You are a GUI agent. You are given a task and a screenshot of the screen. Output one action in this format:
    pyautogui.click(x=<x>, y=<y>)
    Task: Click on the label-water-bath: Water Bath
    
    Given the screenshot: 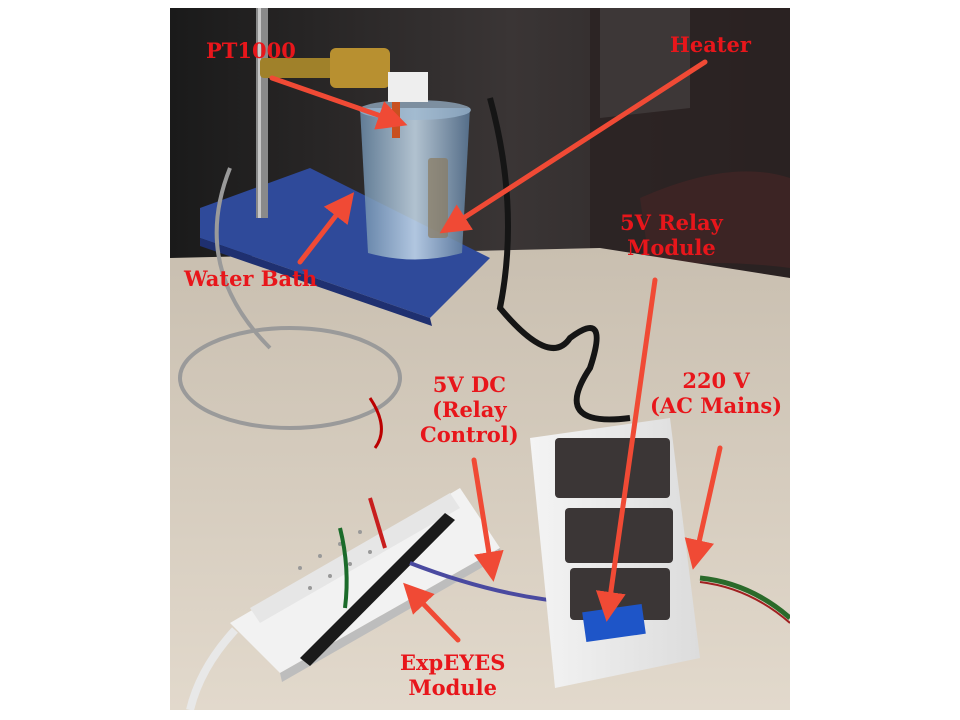 What is the action you would take?
    pyautogui.click(x=251, y=278)
    